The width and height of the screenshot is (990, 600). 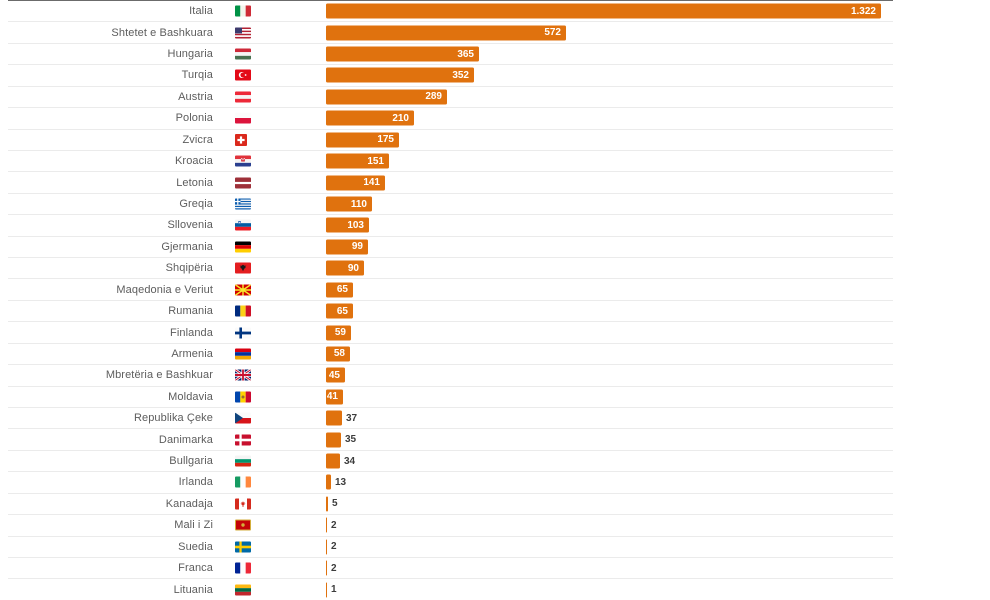 I want to click on value-bar: 365, so click(x=402, y=54).